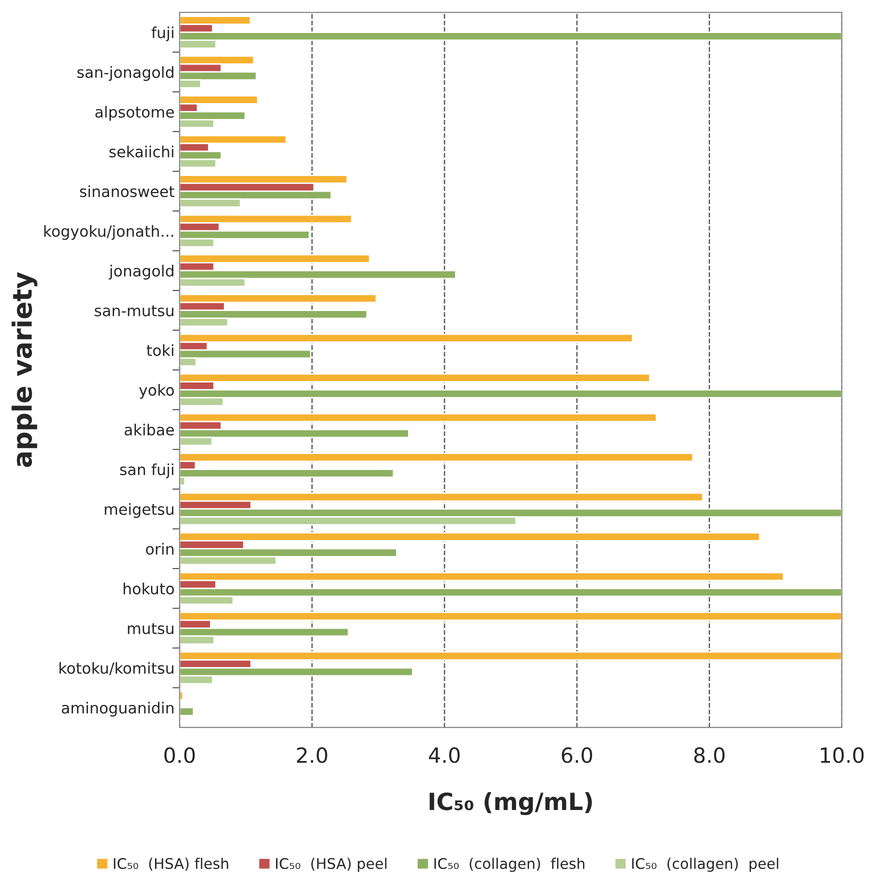  What do you see at coordinates (118, 709) in the screenshot?
I see `y-tick-label: aminoguanidin` at bounding box center [118, 709].